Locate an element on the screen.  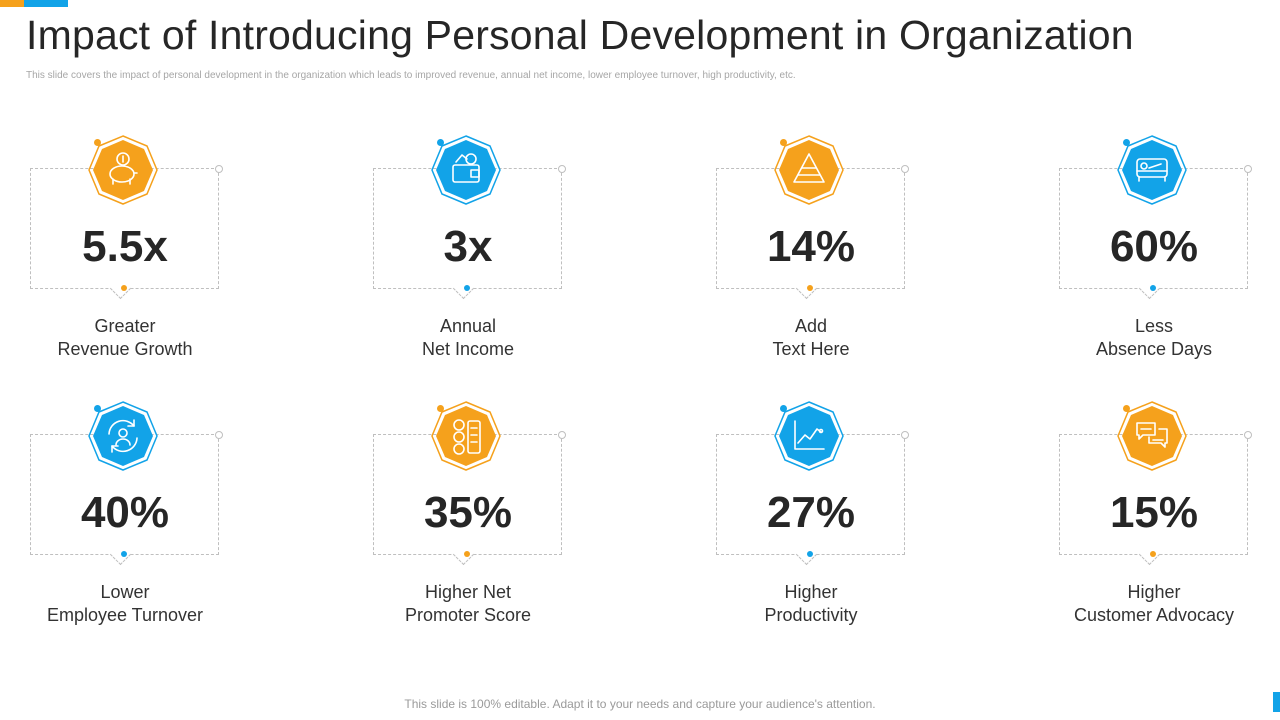
rating-faces-icon is located at coordinates (466, 436).